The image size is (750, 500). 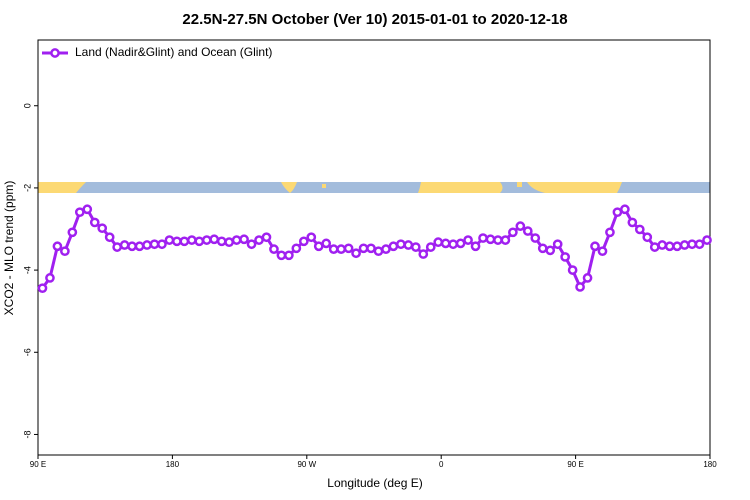 I want to click on y-tick-label: -2, so click(x=27, y=188).